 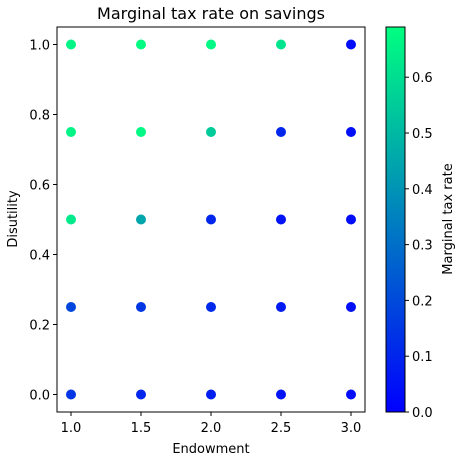 What do you see at coordinates (351, 428) in the screenshot?
I see `x-tick-label: 3.0` at bounding box center [351, 428].